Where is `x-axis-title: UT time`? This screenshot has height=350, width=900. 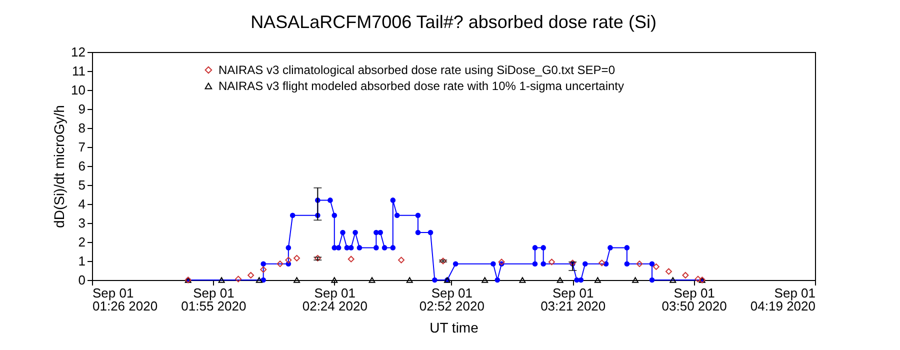 x-axis-title: UT time is located at coordinates (454, 328).